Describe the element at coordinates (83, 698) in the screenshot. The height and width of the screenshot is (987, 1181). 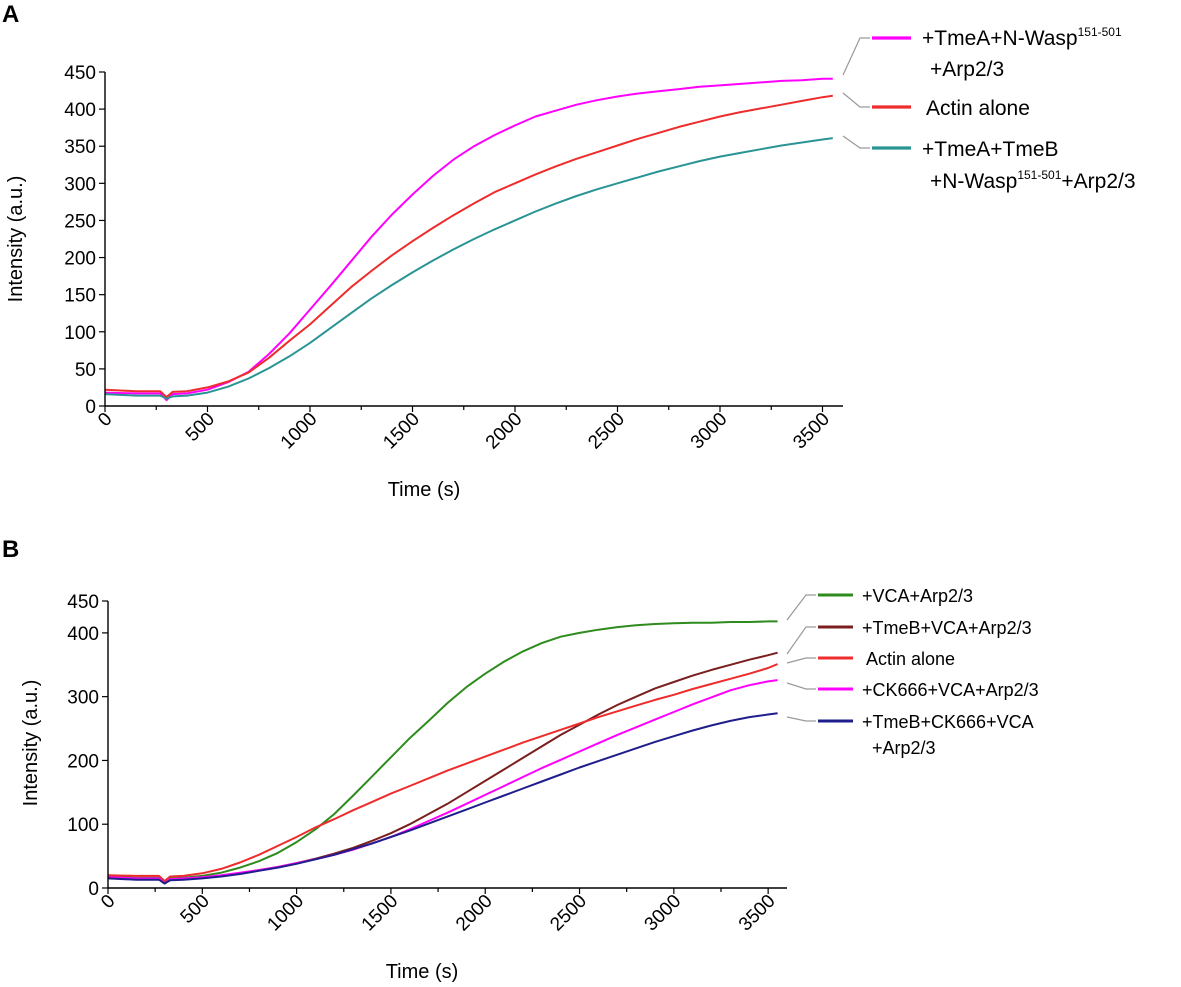
I see `panel-b-y-tick-label: 300` at that location.